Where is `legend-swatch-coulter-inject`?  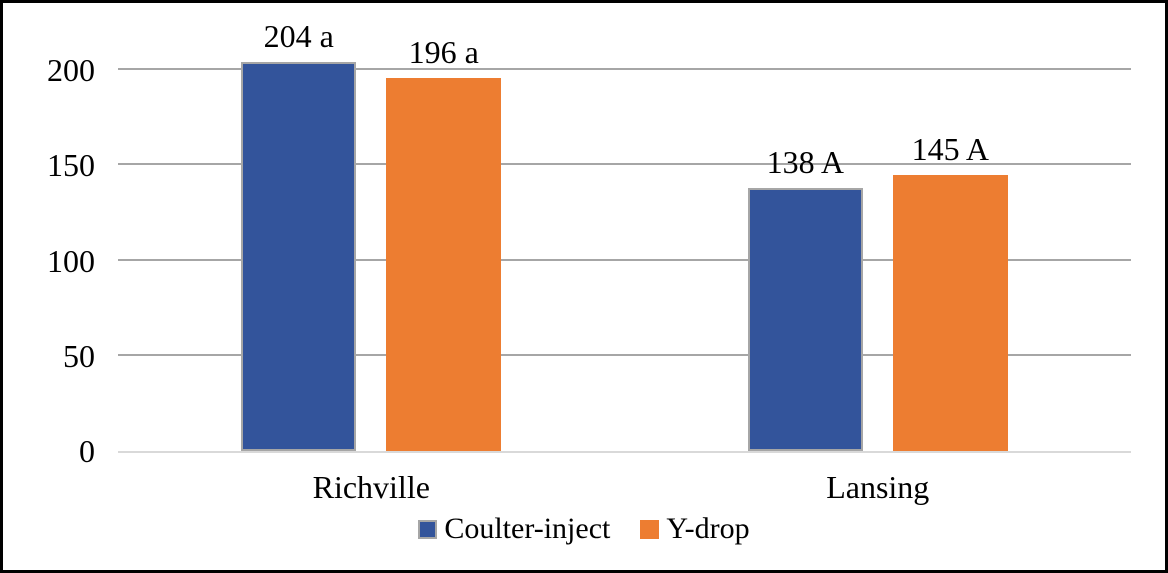
legend-swatch-coulter-inject is located at coordinates (428, 529).